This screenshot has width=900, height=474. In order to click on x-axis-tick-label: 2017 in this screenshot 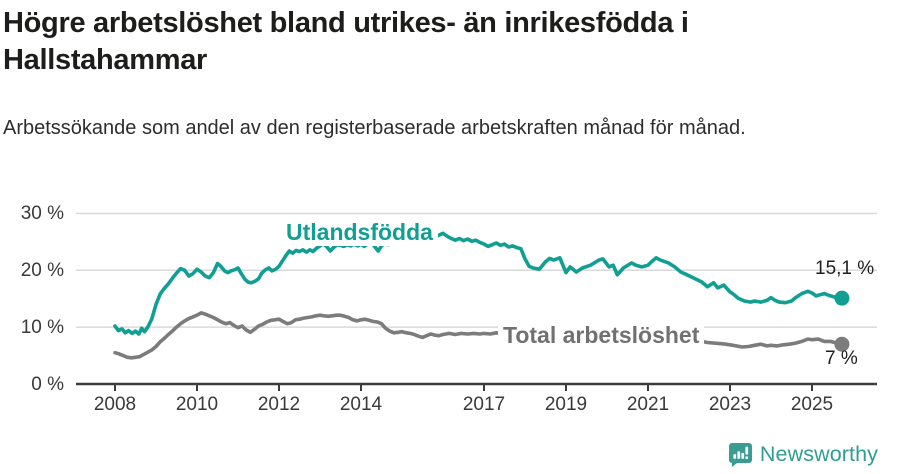, I will do `click(484, 404)`.